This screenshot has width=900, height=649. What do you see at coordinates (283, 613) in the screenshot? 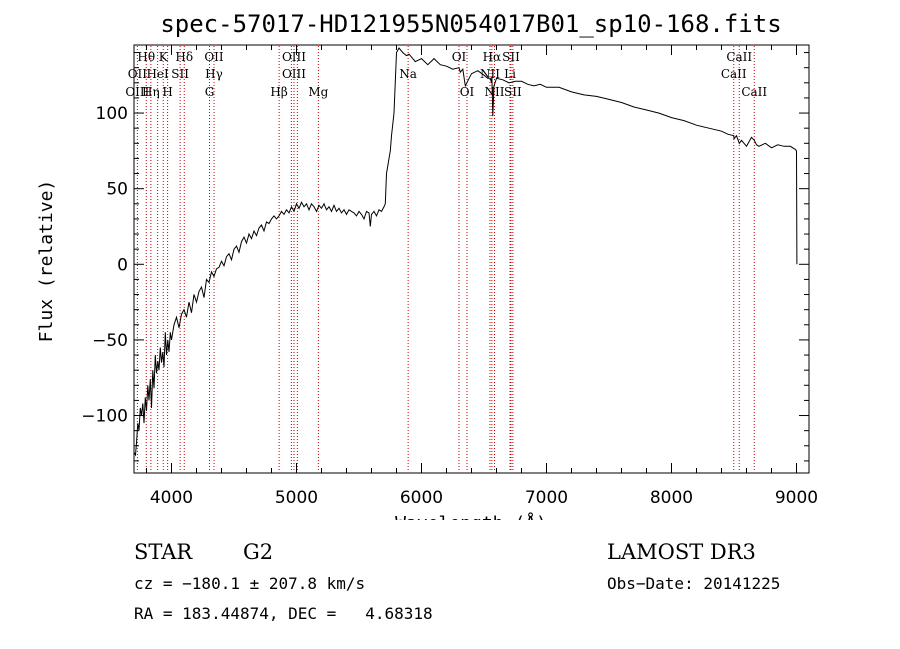
I see `coordinates: RA = 183.44874, DEC = 4.68318` at bounding box center [283, 613].